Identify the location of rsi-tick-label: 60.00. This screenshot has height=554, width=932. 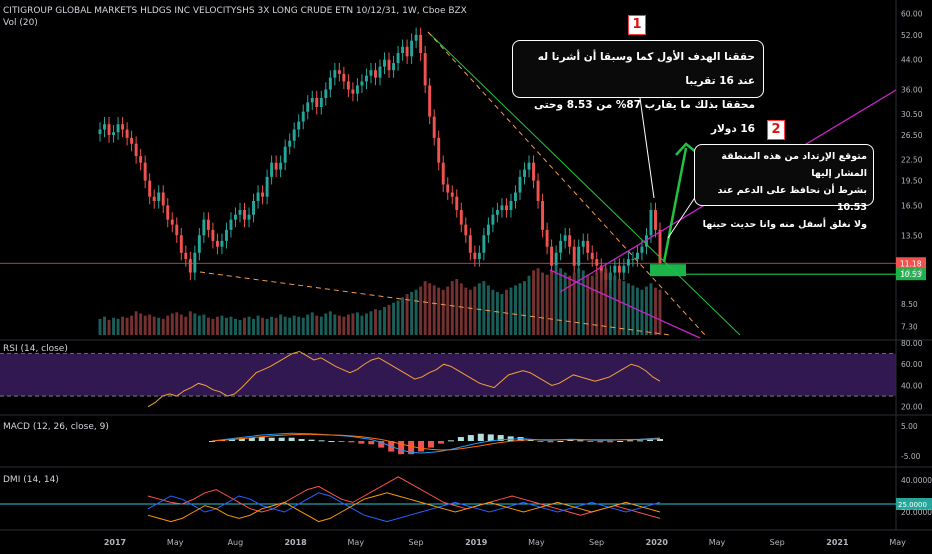
(912, 364).